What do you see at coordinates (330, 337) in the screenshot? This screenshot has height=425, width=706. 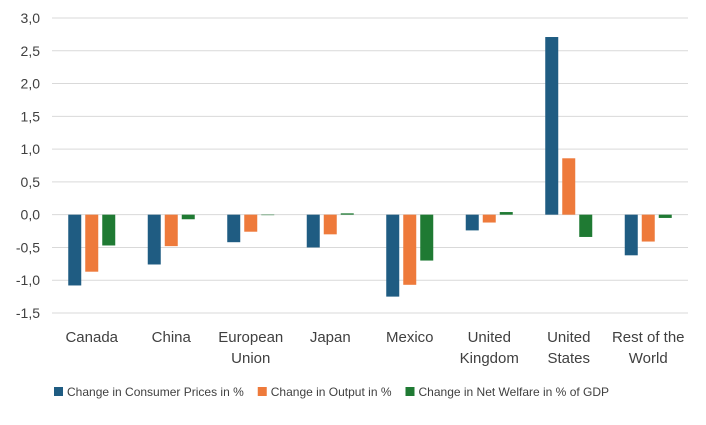 I see `x-category-label: Japan` at bounding box center [330, 337].